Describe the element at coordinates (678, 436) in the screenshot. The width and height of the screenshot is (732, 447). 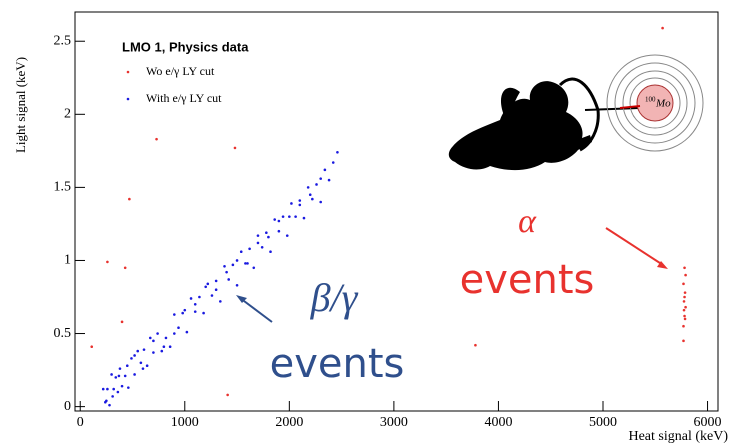
I see `x-axis-label: Heat signal (keV)` at that location.